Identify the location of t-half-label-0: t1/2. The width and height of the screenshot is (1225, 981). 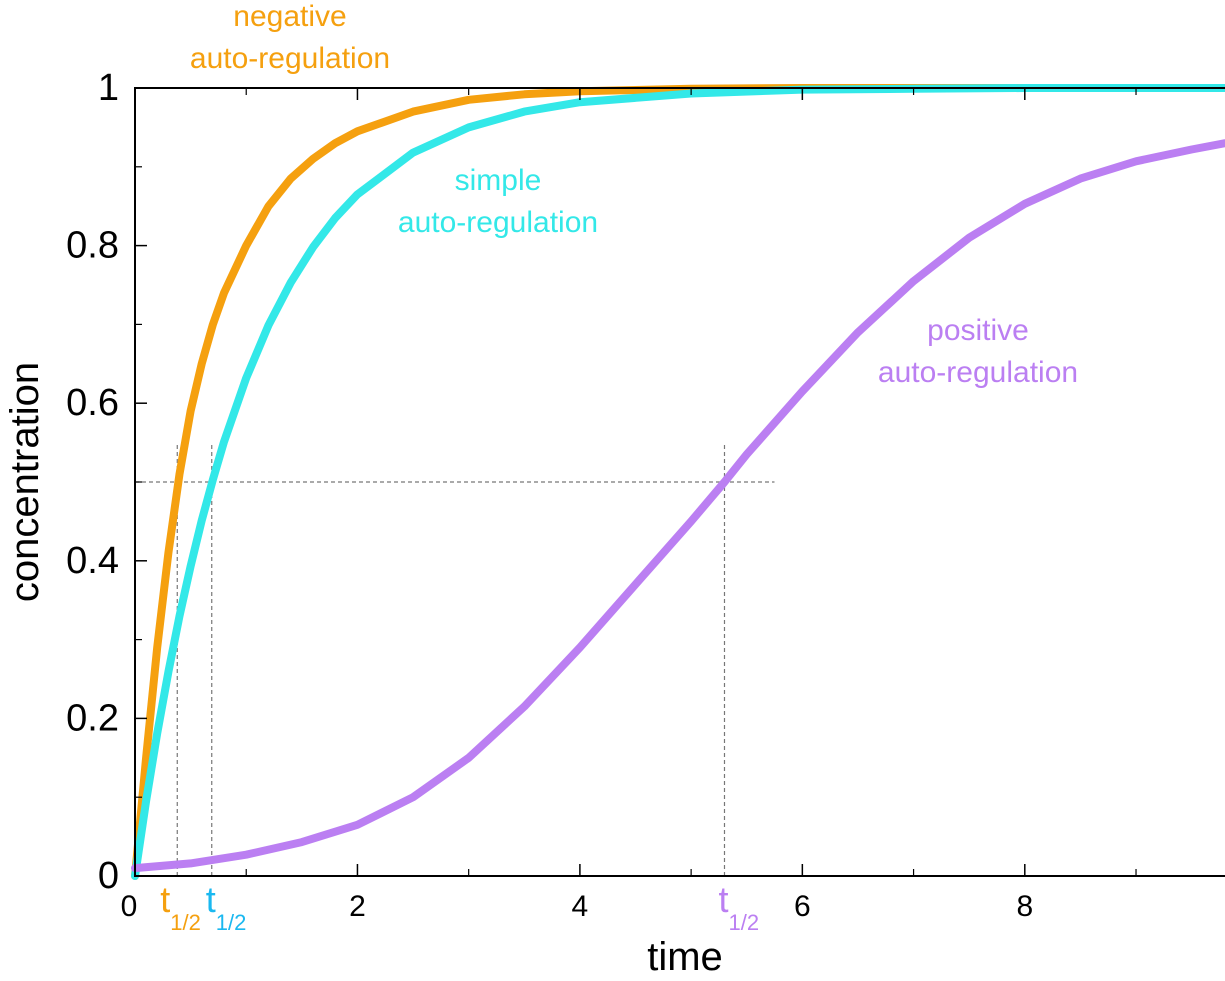
(180, 907).